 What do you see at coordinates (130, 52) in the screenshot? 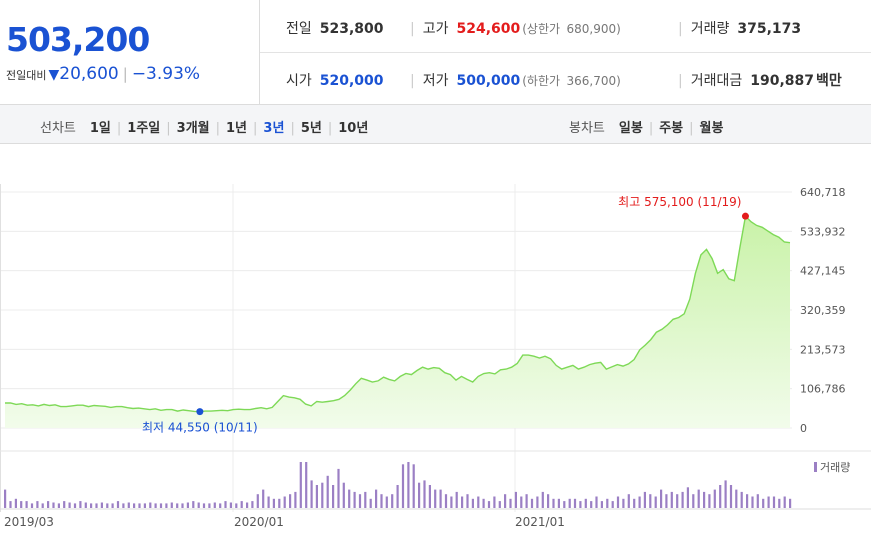
I see `quote-summary: 503,200 전일대비 ▼20,600 | −3.93%` at bounding box center [130, 52].